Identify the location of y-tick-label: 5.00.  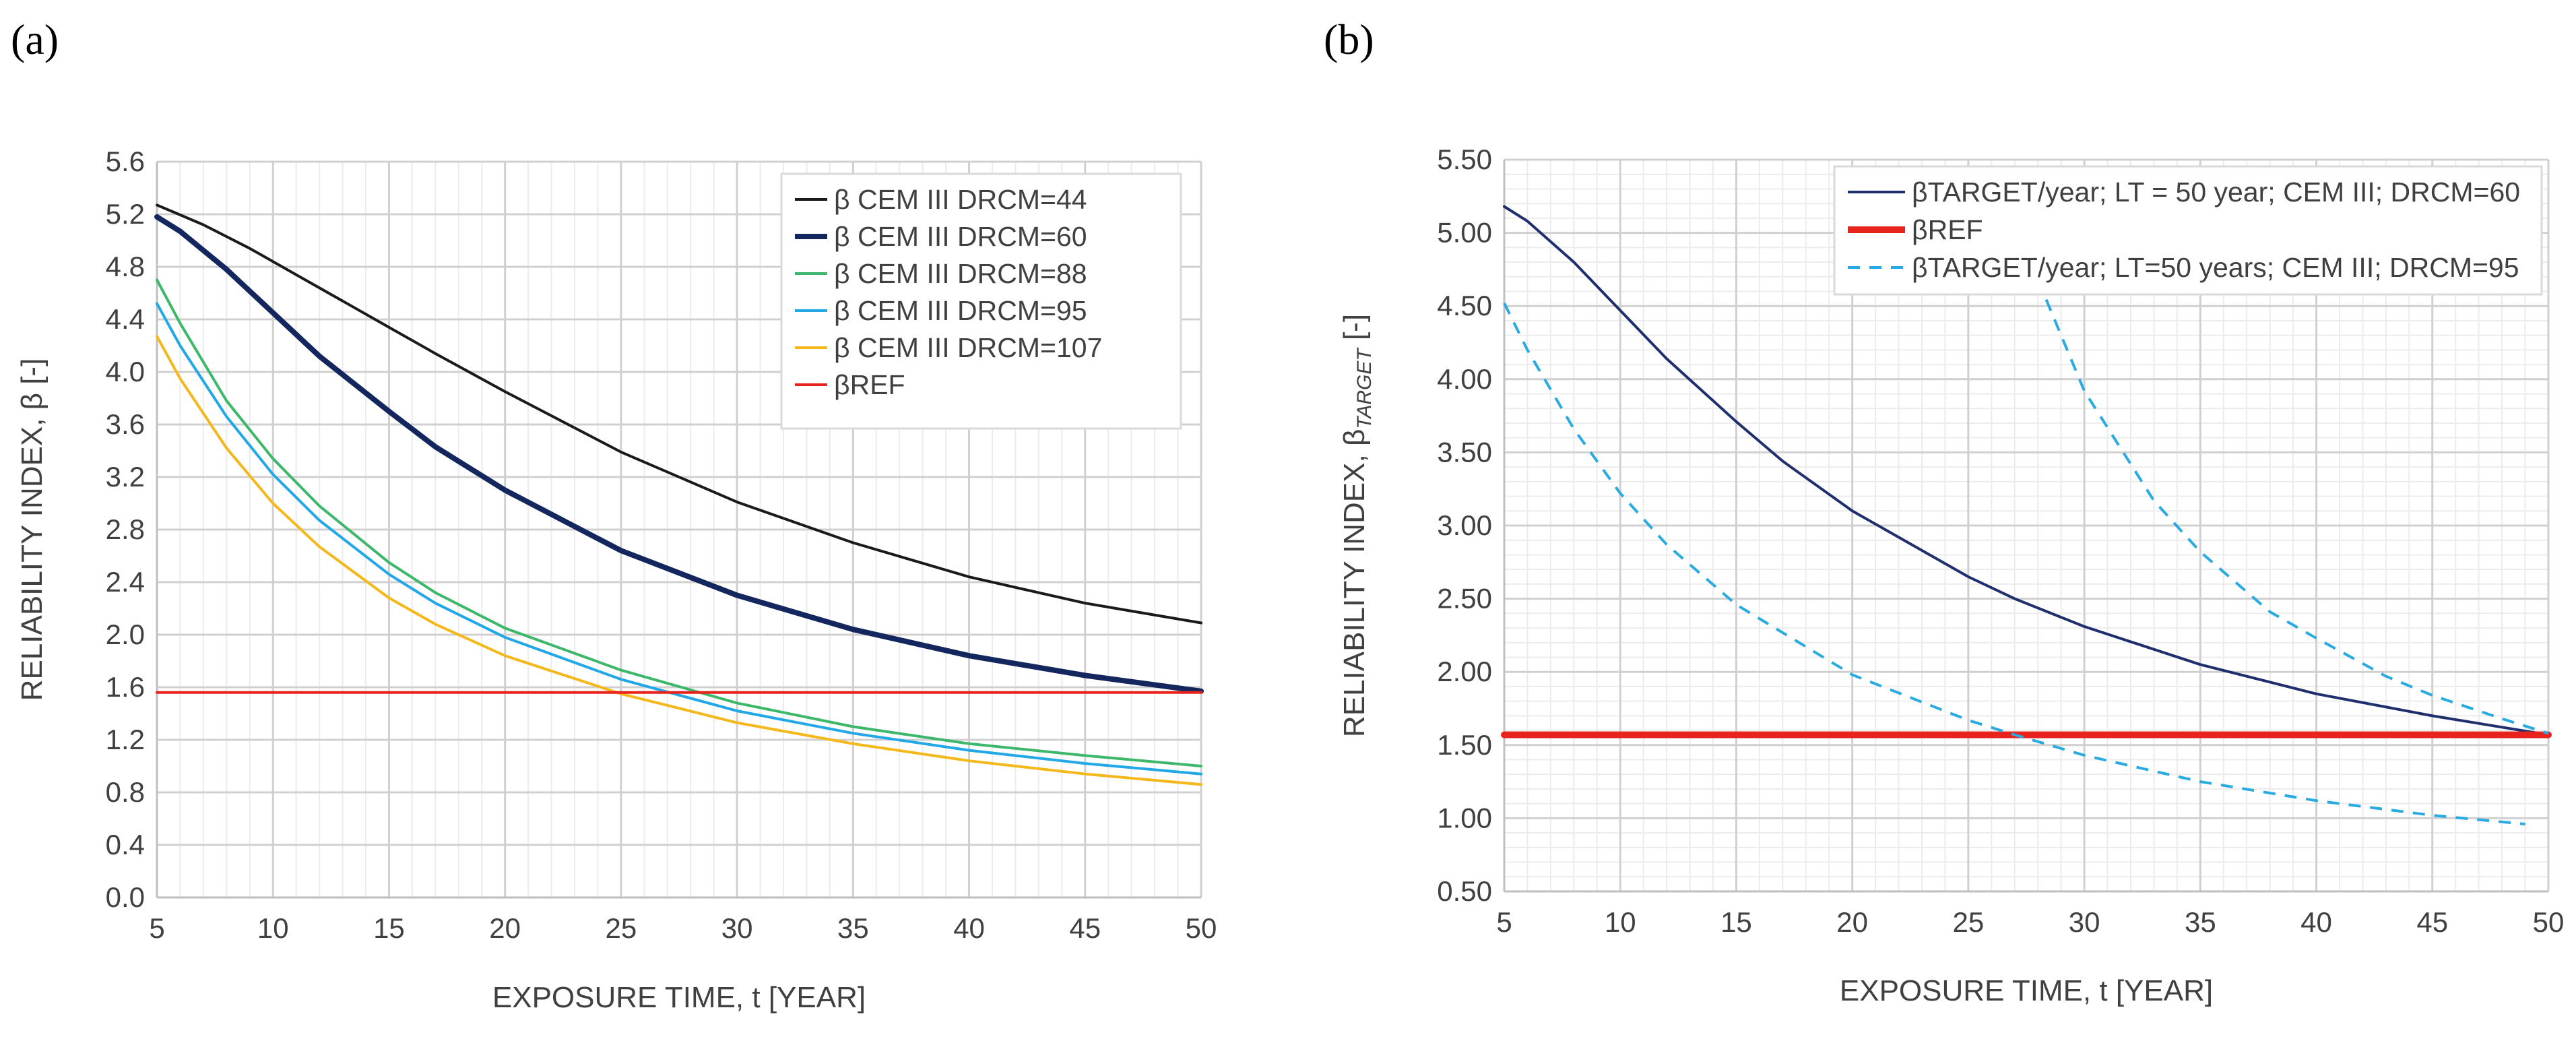
(1464, 233).